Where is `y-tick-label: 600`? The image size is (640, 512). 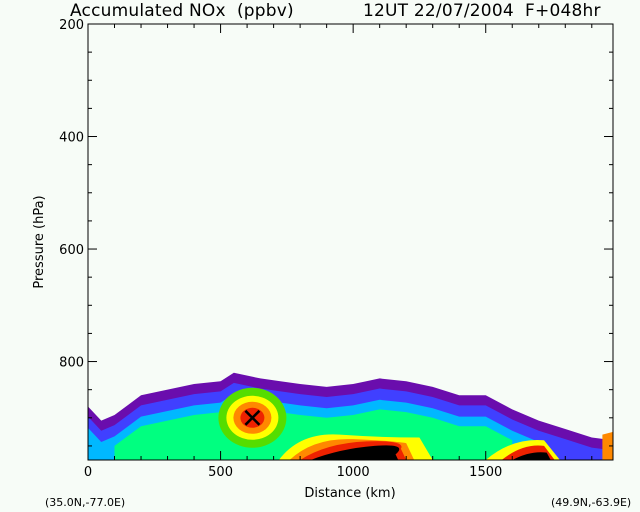
y-tick-label: 600 is located at coordinates (71, 250).